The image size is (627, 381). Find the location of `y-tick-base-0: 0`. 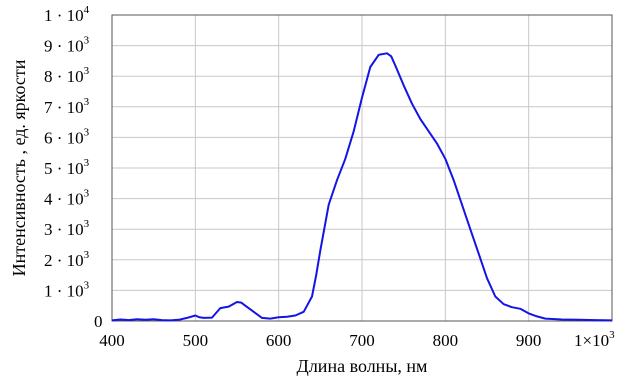

y-tick-base-0: 0 is located at coordinates (98, 321).